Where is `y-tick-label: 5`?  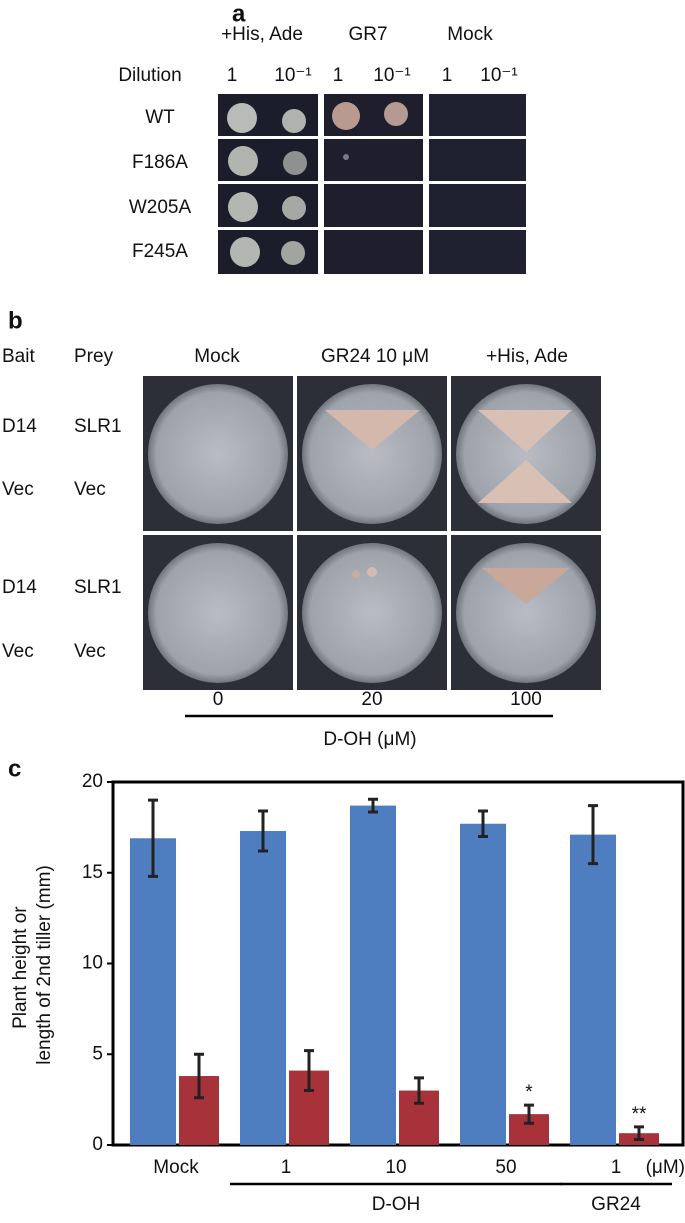 y-tick-label: 5 is located at coordinates (97, 1053).